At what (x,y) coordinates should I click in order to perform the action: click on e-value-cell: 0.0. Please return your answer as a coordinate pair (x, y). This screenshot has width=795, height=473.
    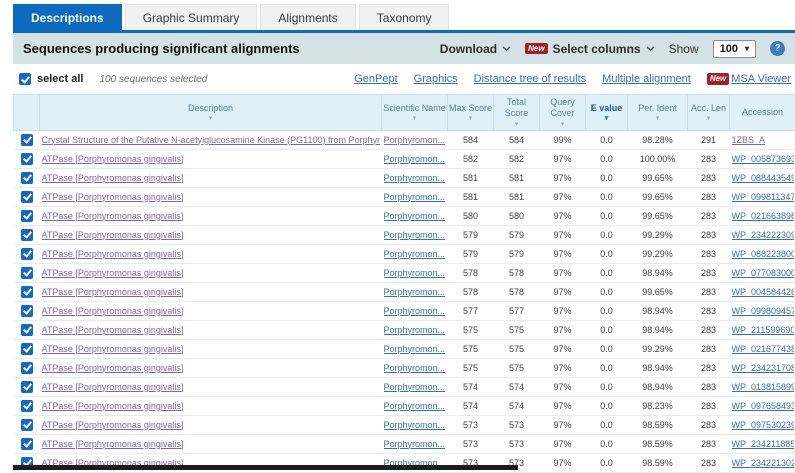
    Looking at the image, I should click on (606, 216).